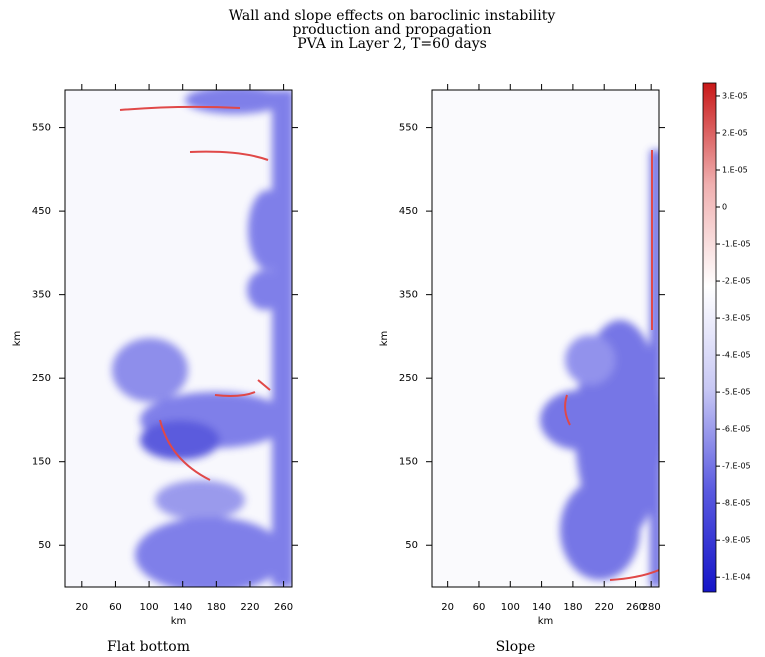 The height and width of the screenshot is (657, 765). Describe the element at coordinates (736, 318) in the screenshot. I see `colorbar-label: -3.E-05` at that location.